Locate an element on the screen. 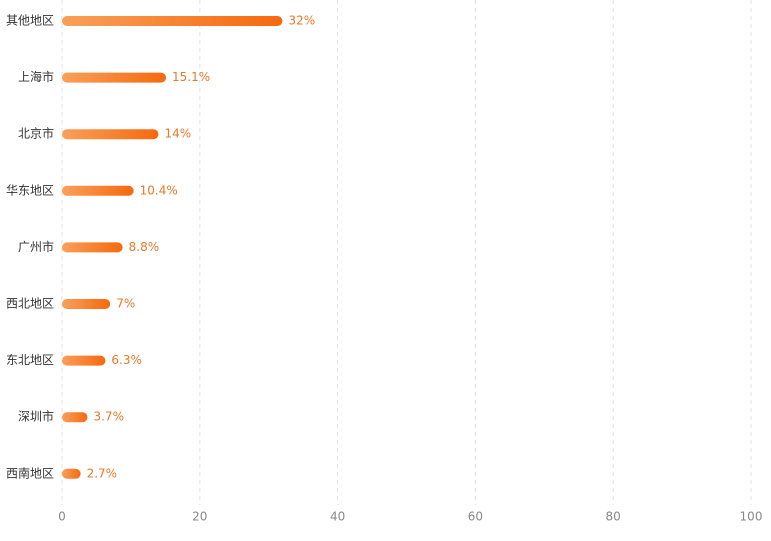  y-tick-label: 西北地区 is located at coordinates (30, 304).